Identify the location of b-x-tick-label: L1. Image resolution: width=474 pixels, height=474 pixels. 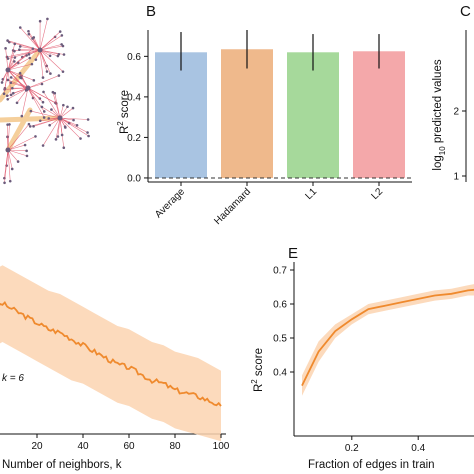
(311, 194).